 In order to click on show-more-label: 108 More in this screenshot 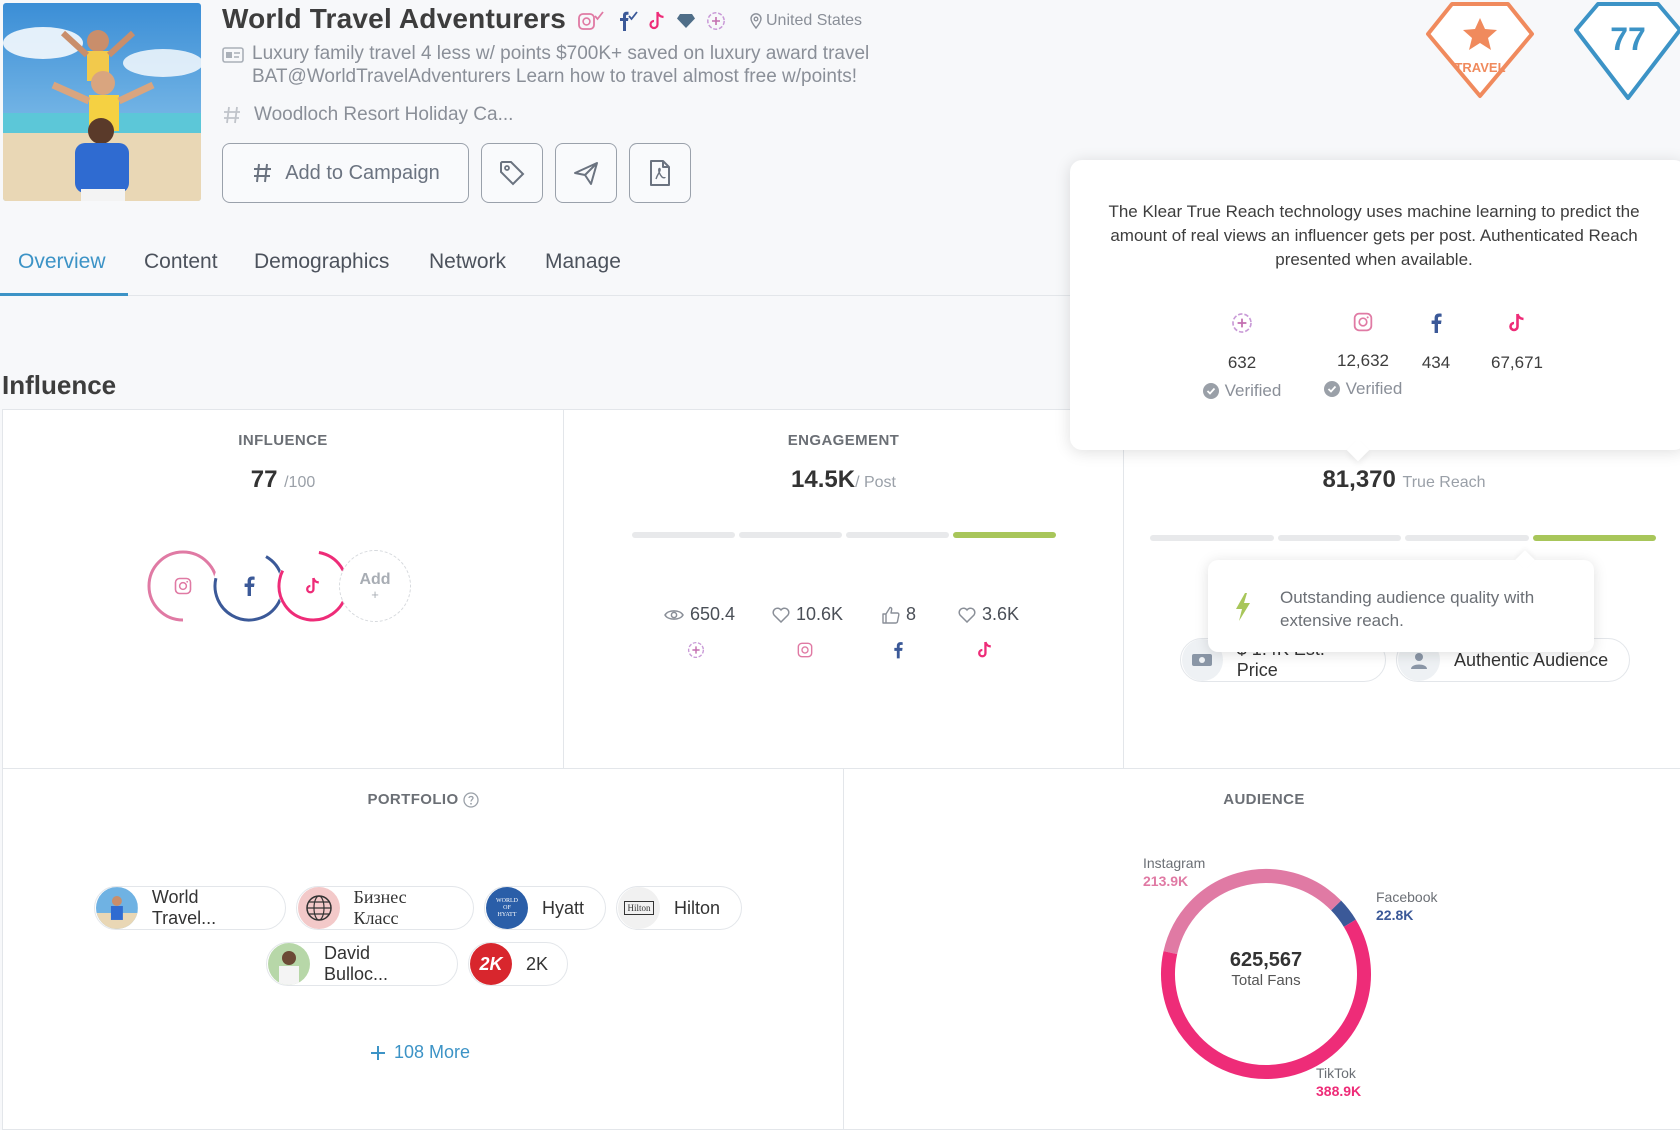, I will do `click(432, 1052)`.